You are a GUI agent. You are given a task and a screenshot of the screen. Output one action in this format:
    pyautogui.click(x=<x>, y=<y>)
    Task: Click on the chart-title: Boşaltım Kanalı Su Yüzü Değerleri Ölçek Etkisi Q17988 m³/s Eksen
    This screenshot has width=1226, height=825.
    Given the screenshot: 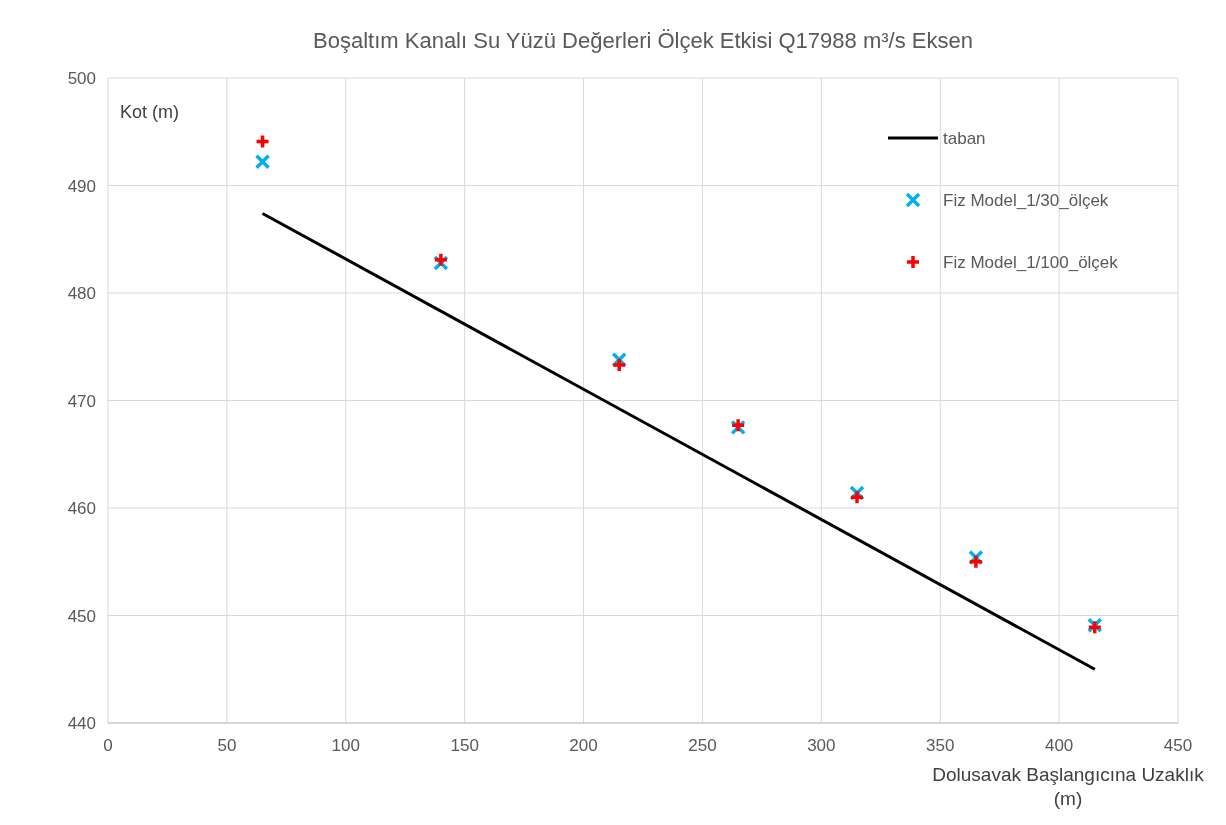 What is the action you would take?
    pyautogui.click(x=643, y=40)
    